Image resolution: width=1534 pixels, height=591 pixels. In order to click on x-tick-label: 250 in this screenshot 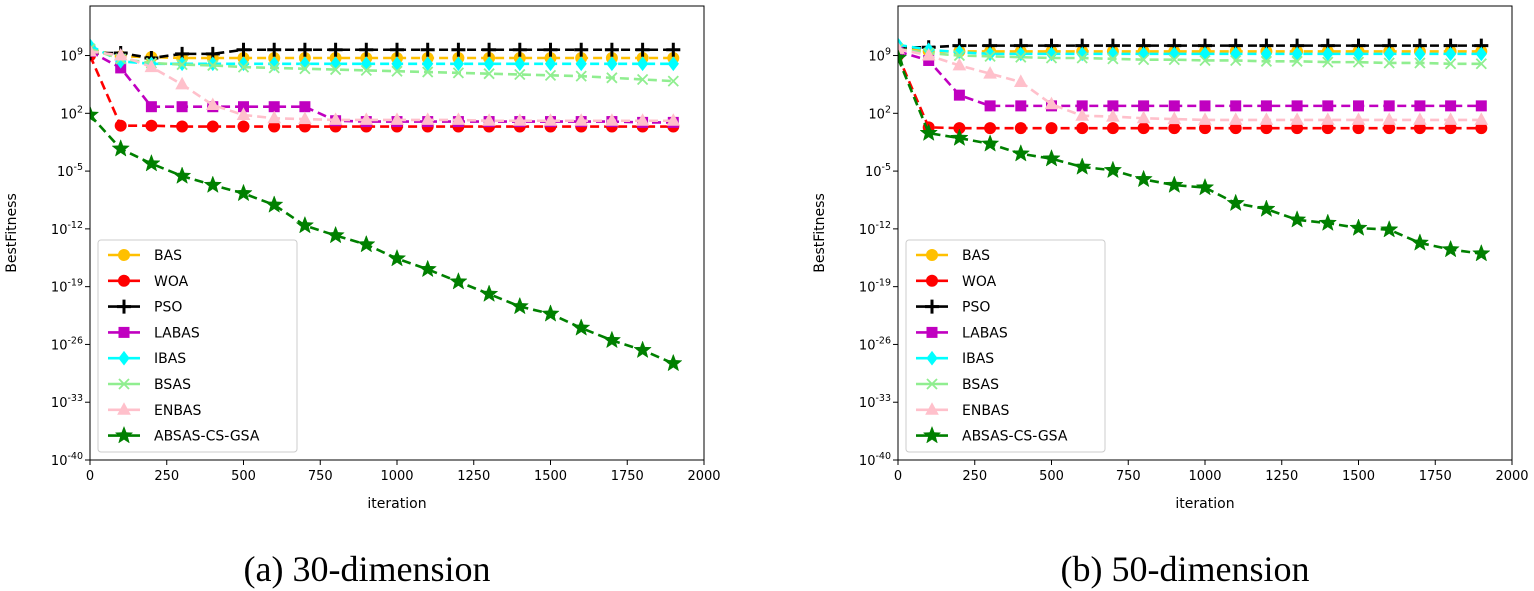, I will do `click(974, 476)`.